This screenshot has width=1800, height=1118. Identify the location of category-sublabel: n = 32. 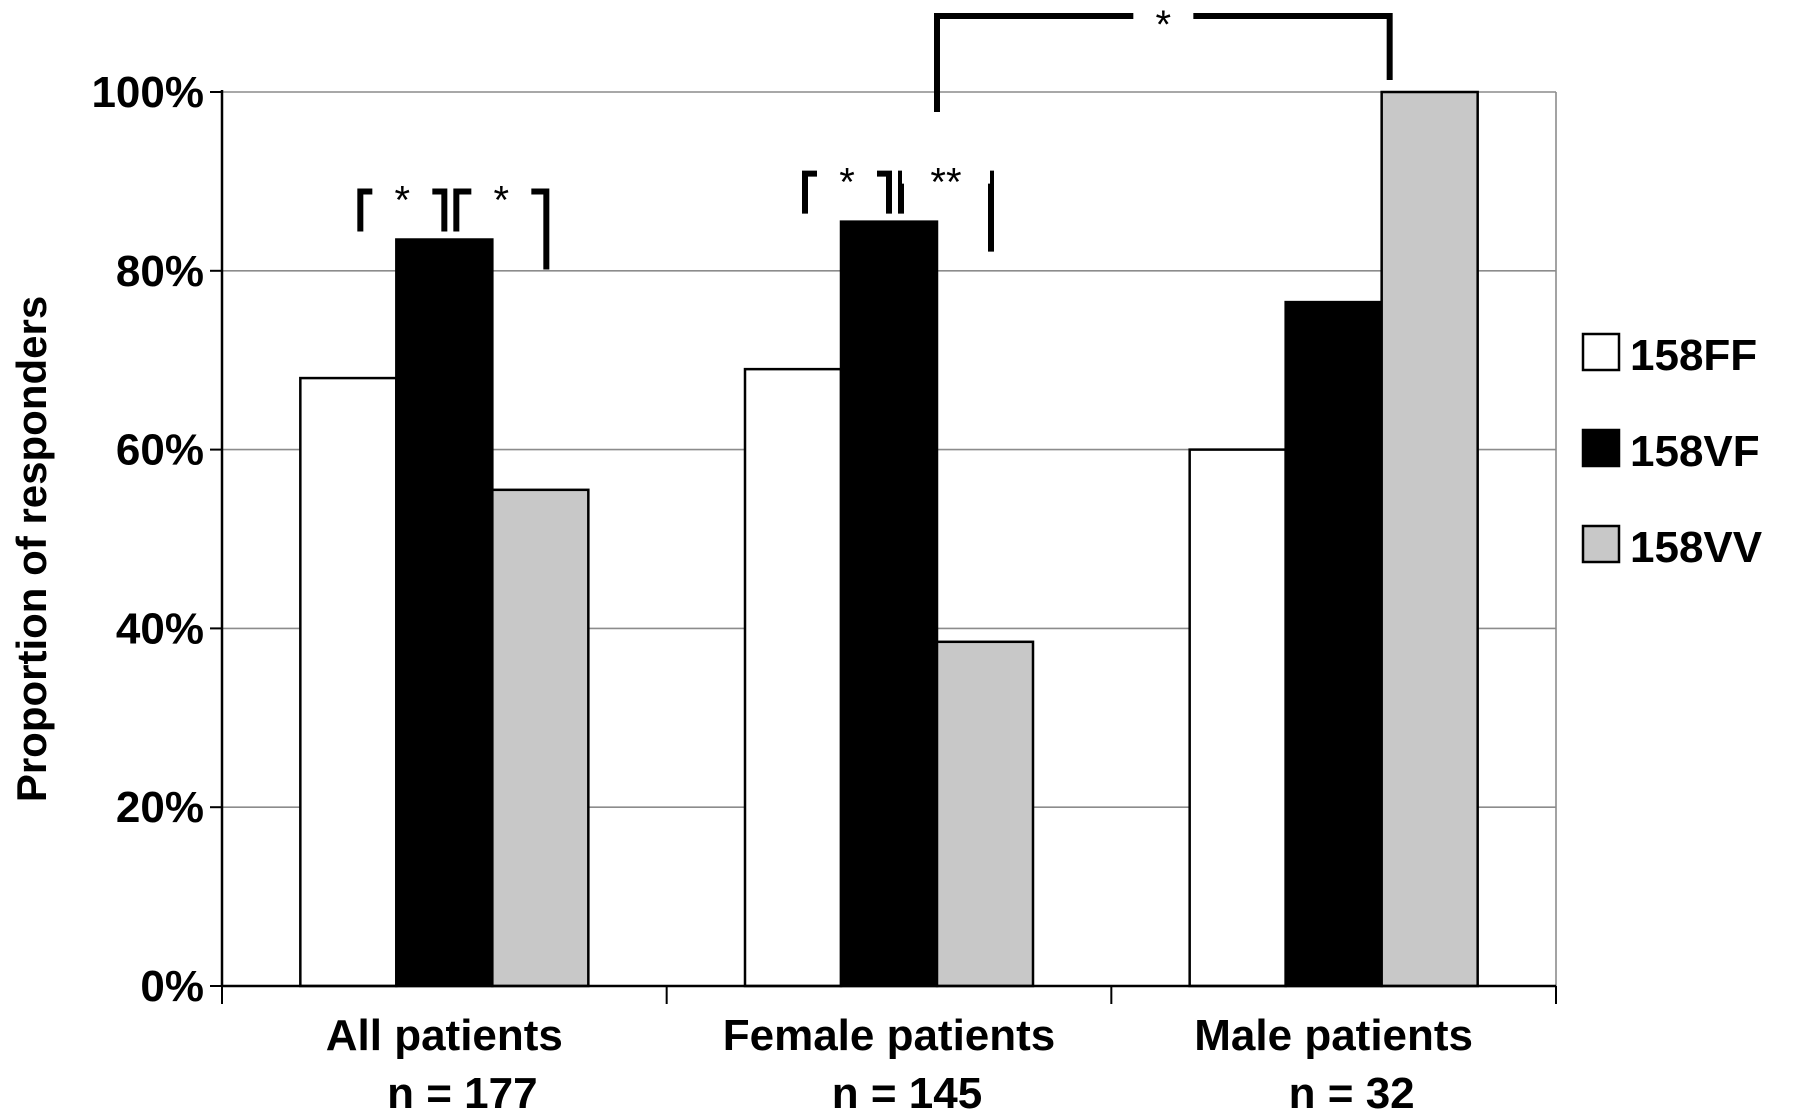
(1352, 1093).